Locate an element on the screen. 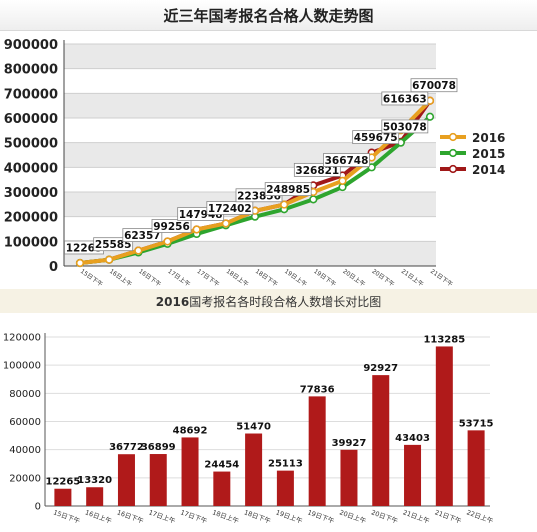  legend-marker-2014 is located at coordinates (453, 169).